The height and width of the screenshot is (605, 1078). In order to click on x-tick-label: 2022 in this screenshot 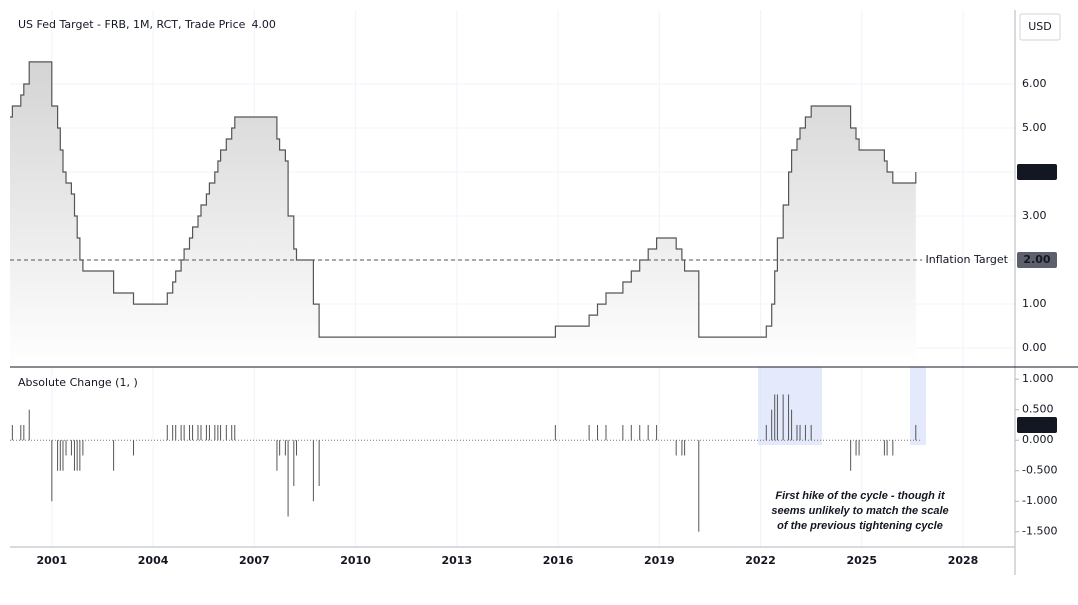, I will do `click(760, 560)`.